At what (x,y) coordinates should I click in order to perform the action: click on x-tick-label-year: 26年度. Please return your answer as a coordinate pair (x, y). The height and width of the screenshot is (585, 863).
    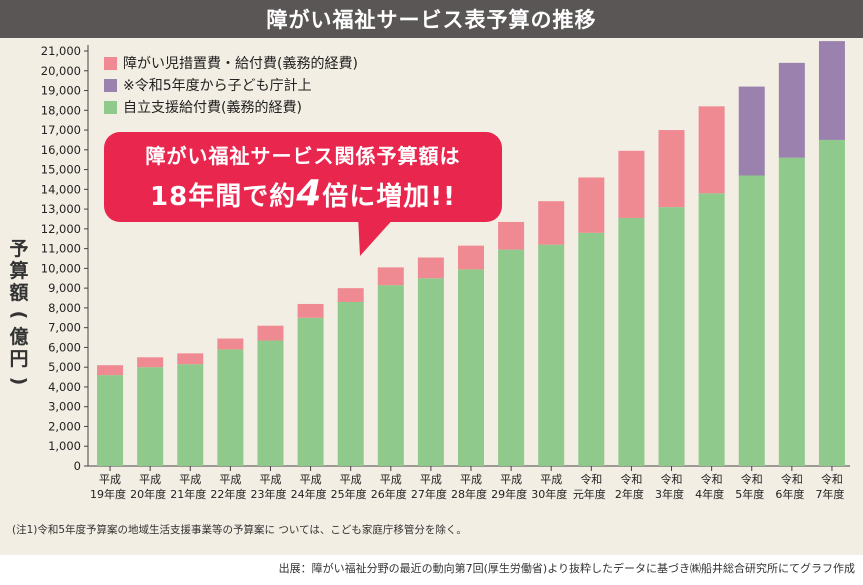
    Looking at the image, I should click on (389, 494).